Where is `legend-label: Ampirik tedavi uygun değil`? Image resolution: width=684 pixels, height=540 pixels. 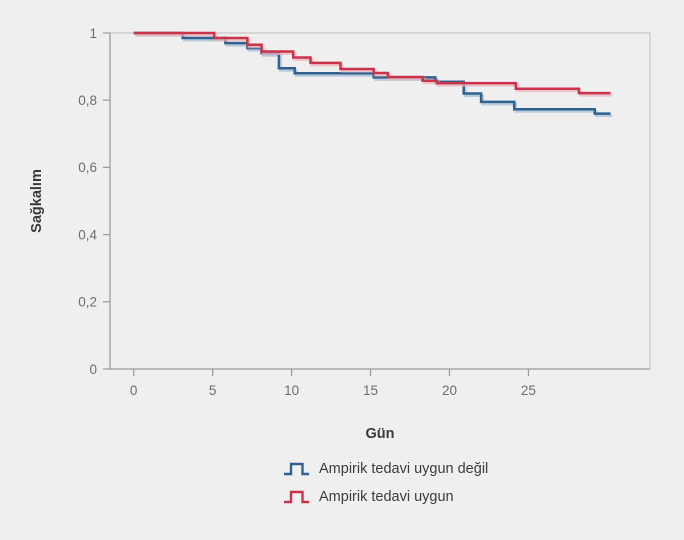 legend-label: Ampirik tedavi uygun değil is located at coordinates (404, 469).